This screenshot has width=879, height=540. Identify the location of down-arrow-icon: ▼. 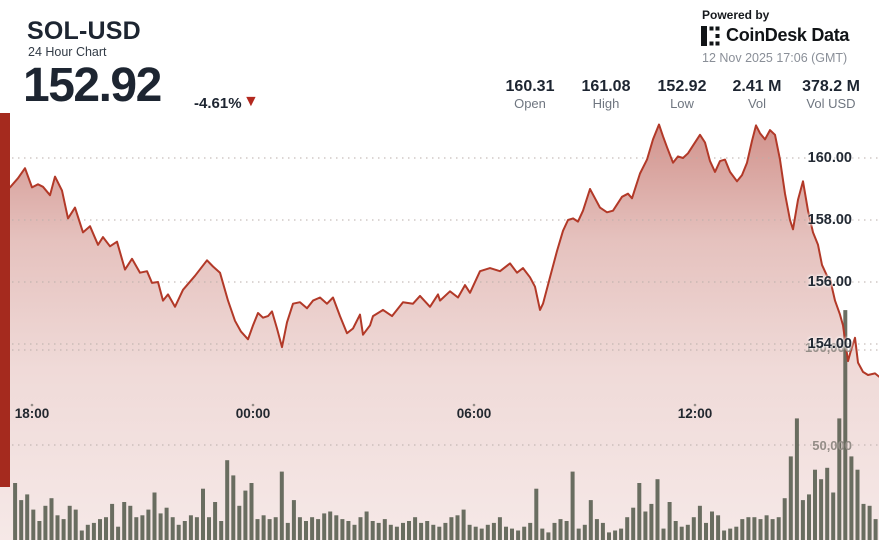
(251, 101).